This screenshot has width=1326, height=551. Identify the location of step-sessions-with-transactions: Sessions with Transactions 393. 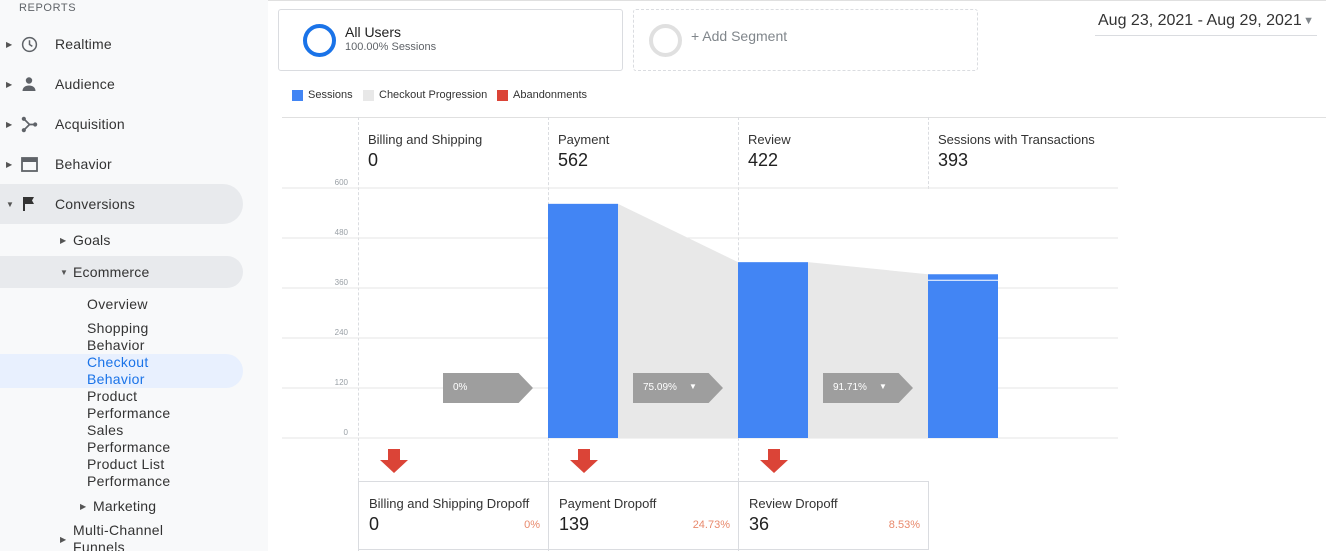
(1023, 153).